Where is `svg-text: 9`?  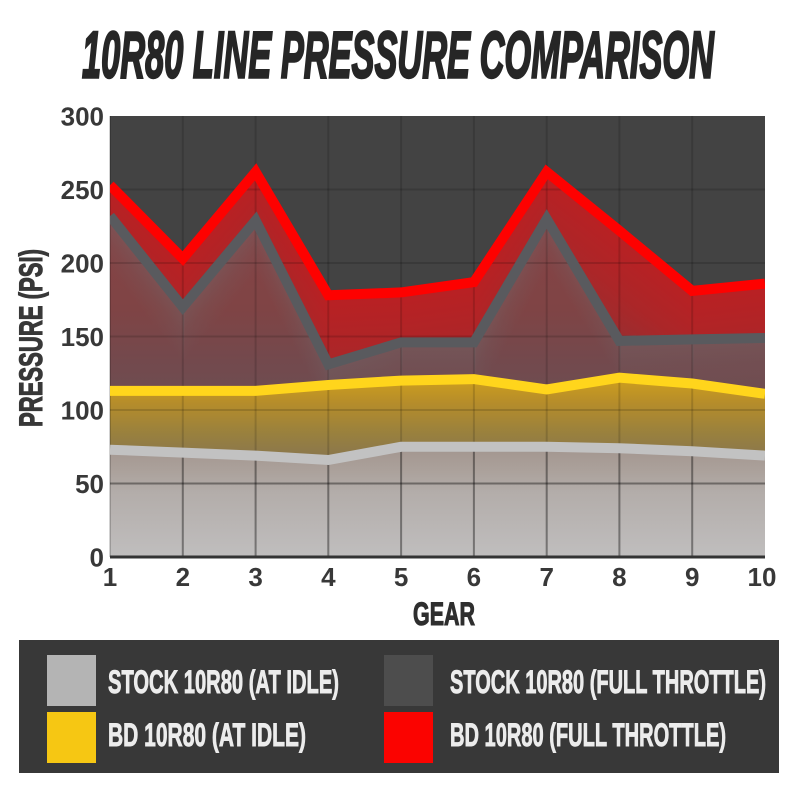
svg-text: 9 is located at coordinates (692, 577).